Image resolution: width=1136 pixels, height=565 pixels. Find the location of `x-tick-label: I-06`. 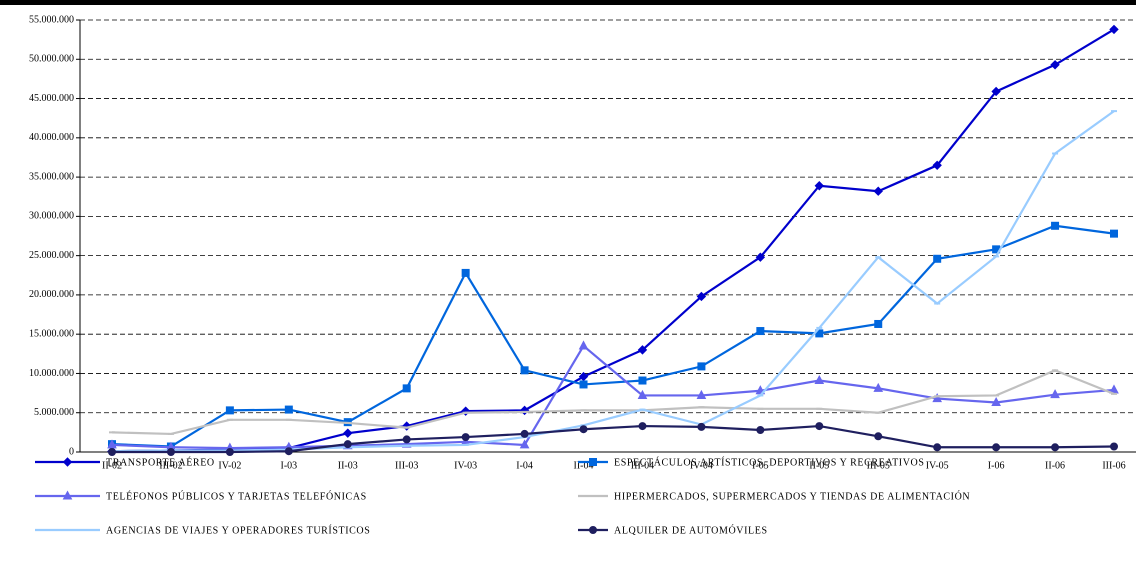

x-tick-label: I-06 is located at coordinates (996, 465).